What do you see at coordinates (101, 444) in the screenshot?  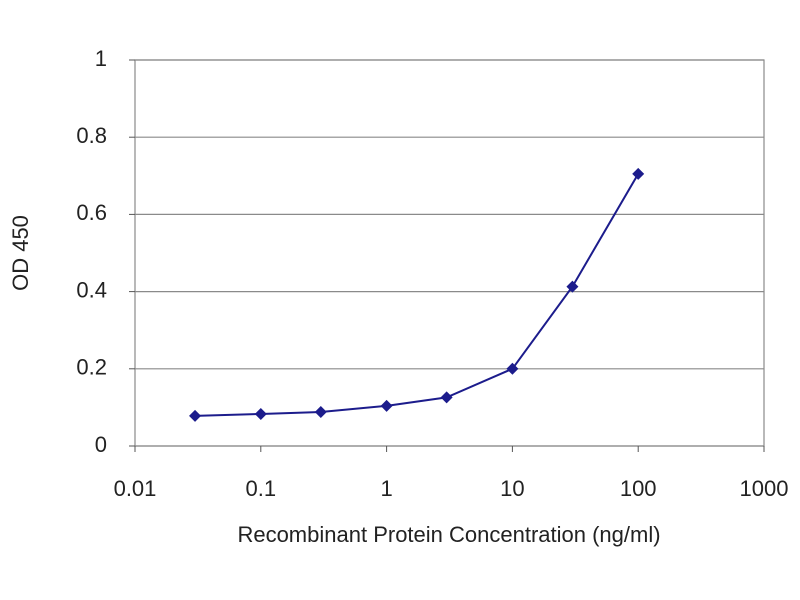 I see `y-tick-label: 0` at bounding box center [101, 444].